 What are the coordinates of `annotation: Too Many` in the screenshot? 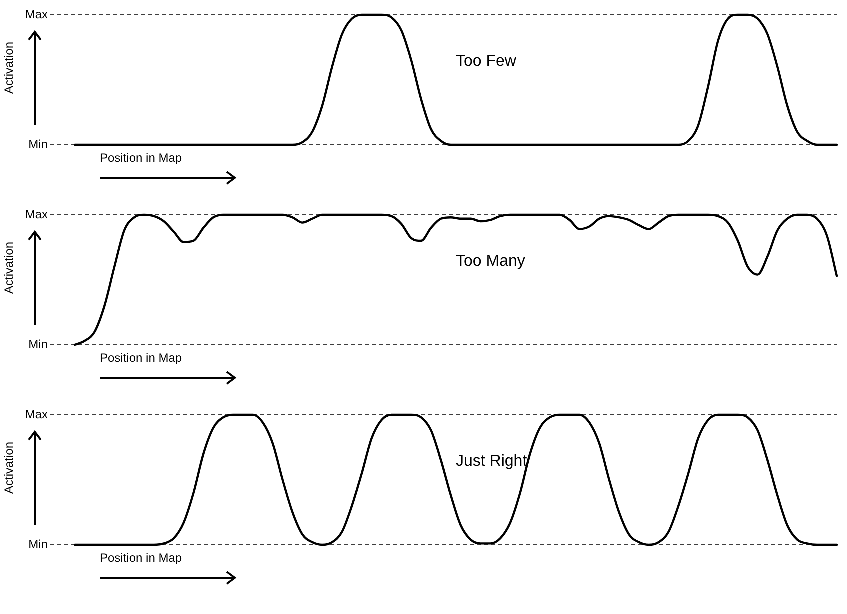 It's located at (491, 261).